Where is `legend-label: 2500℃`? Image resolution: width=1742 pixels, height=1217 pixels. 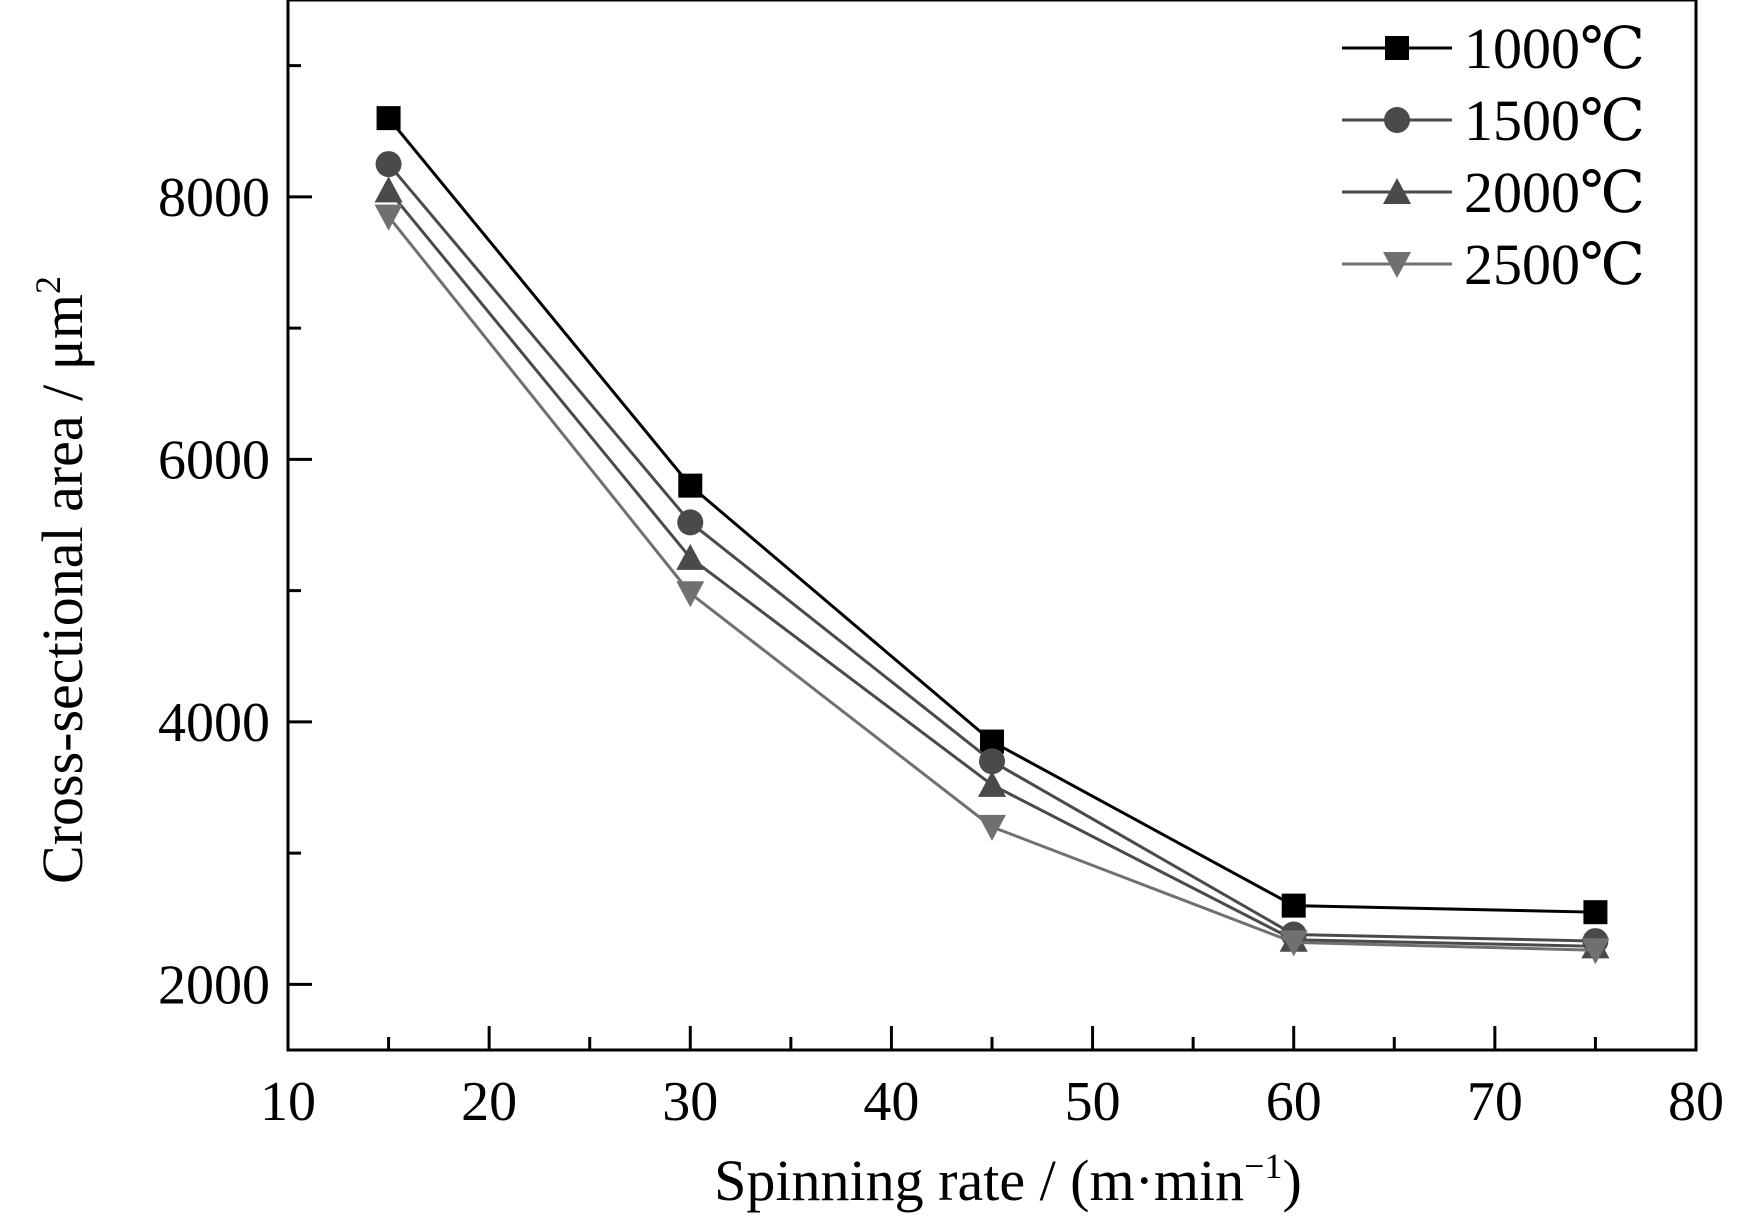 legend-label: 2500℃ is located at coordinates (1554, 264).